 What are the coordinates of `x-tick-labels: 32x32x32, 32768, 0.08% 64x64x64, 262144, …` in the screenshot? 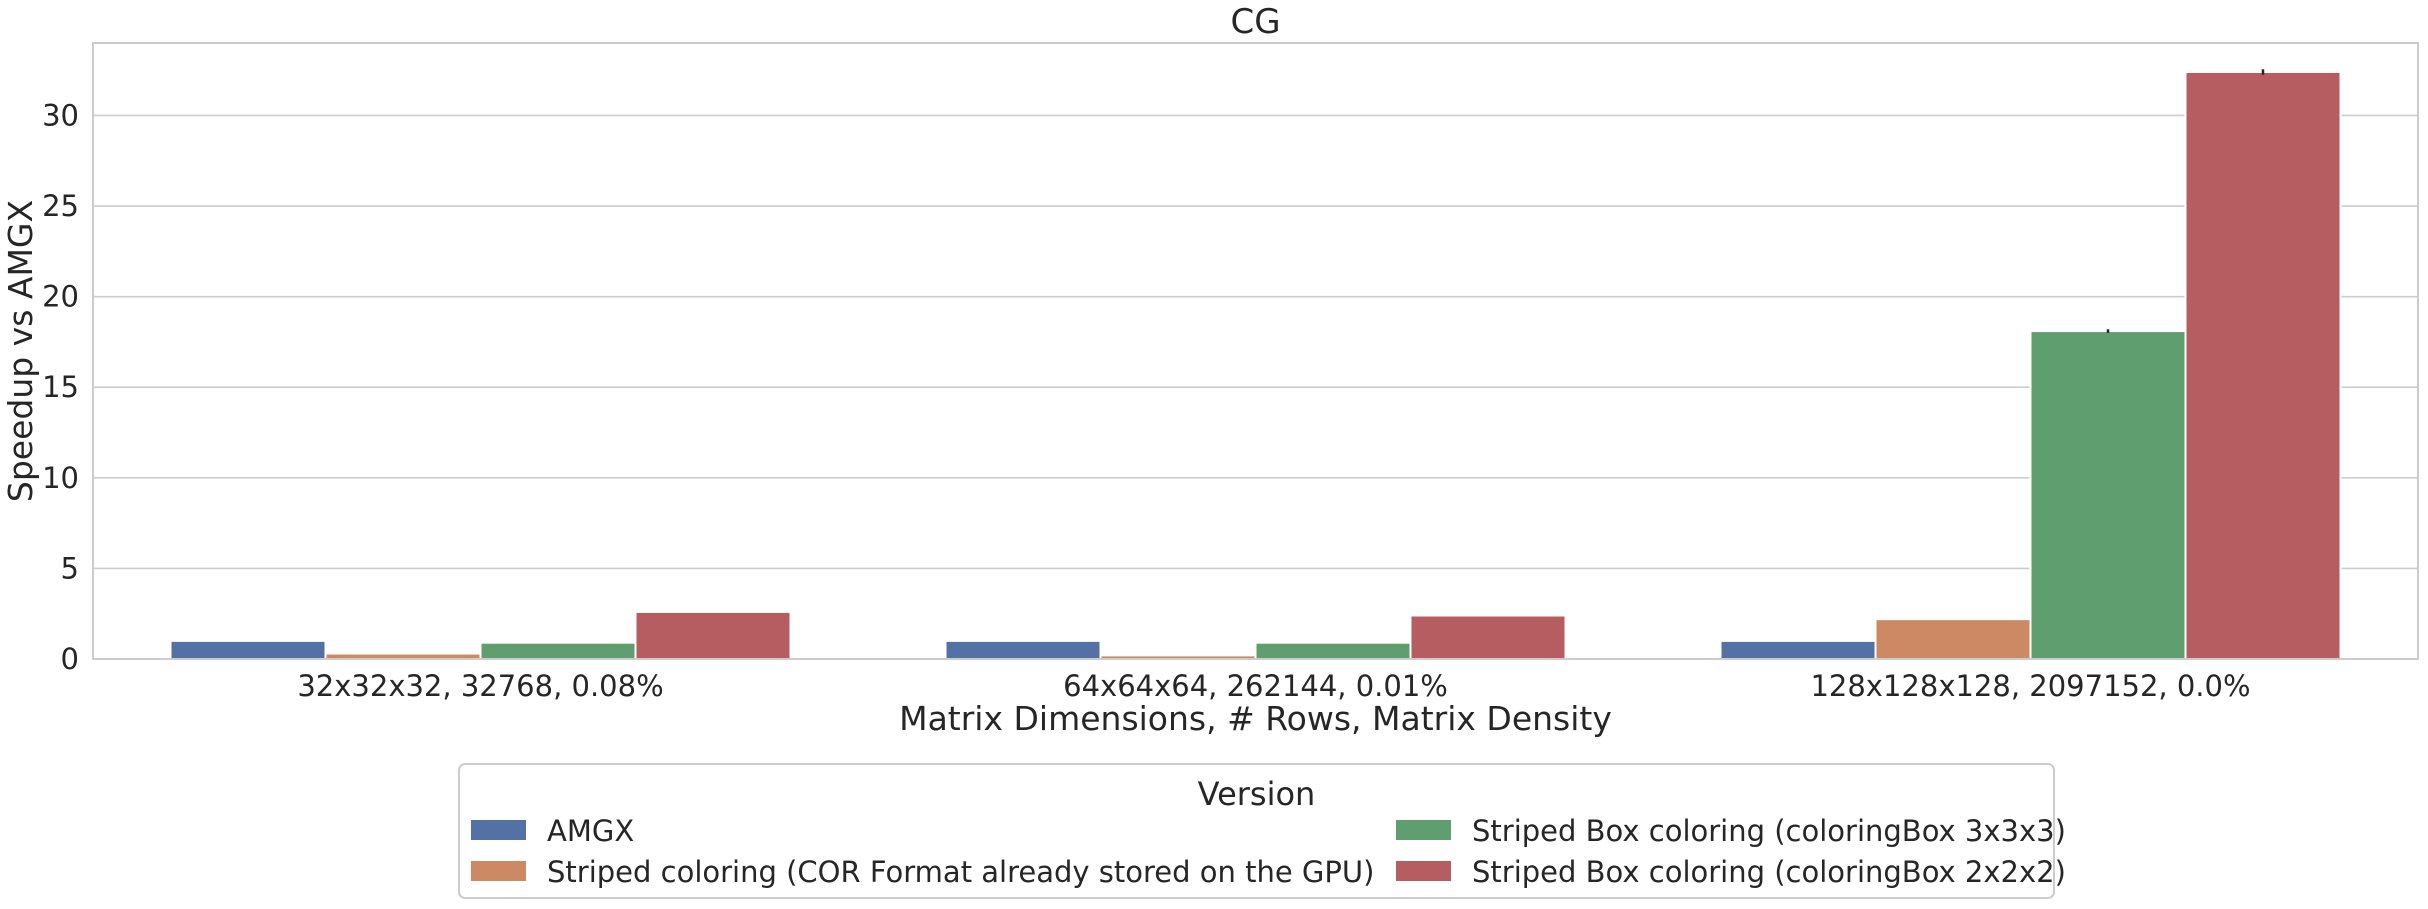 It's located at (1273, 686).